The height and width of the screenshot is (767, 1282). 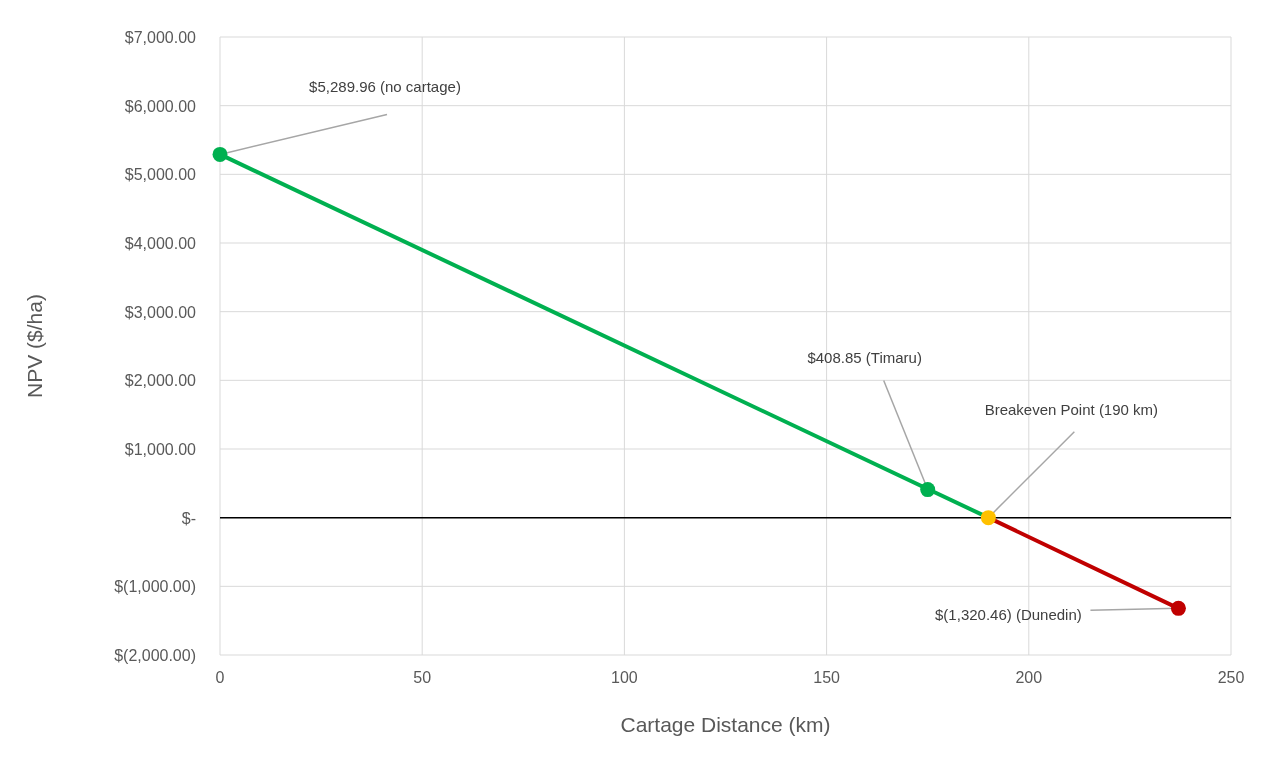 What do you see at coordinates (725, 724) in the screenshot?
I see `x-axis-title: Cartage Distance (km)` at bounding box center [725, 724].